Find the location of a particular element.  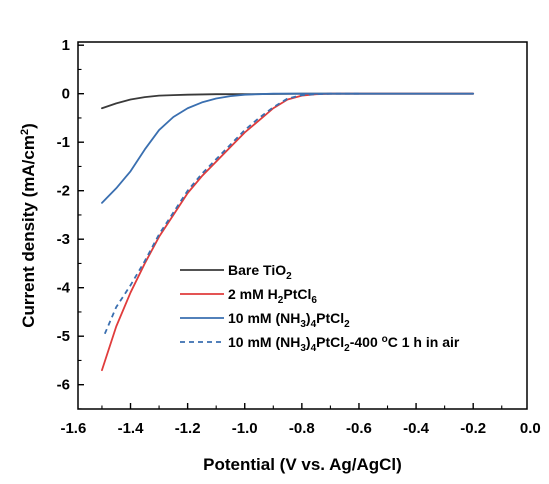

x-tick-label: 0.0 is located at coordinates (530, 428).